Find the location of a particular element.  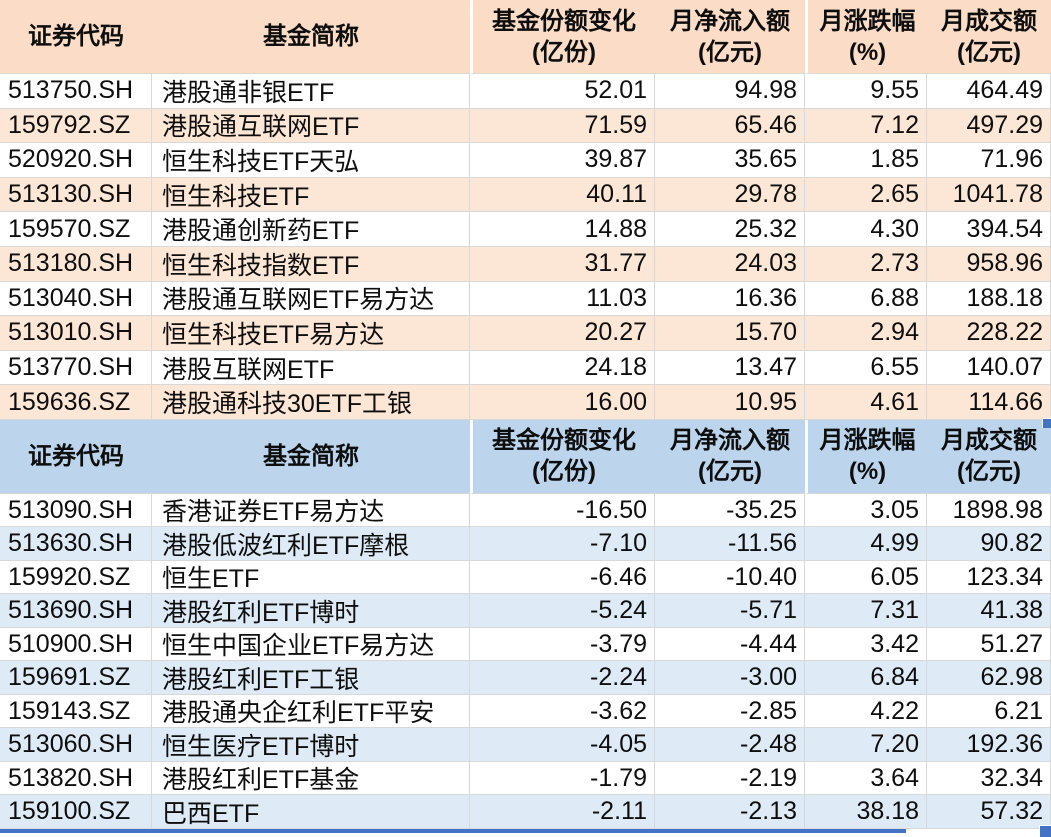

net-inflow-cell: 65.46 is located at coordinates (730, 126).